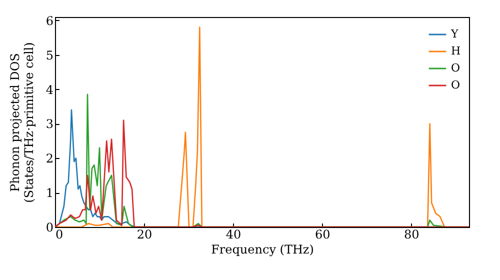  Describe the element at coordinates (50, 159) in the screenshot. I see `y-tick-label: 2` at that location.